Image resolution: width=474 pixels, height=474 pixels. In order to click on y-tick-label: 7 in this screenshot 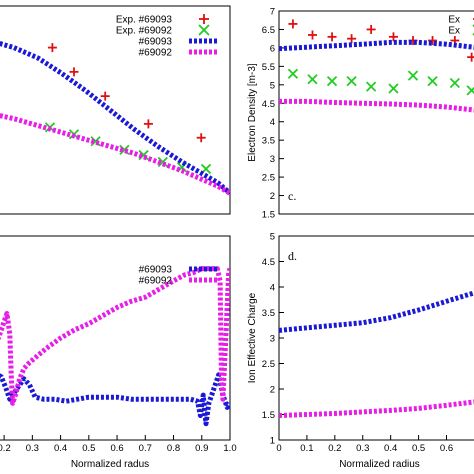, I will do `click(272, 12)`.